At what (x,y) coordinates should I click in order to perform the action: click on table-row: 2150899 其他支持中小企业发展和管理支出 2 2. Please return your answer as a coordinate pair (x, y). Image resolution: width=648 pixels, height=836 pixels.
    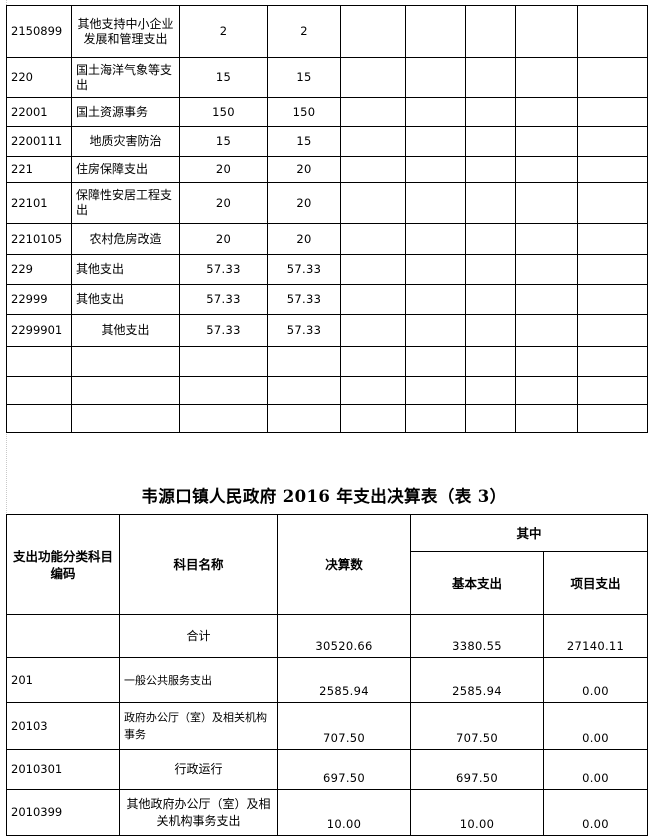
    Looking at the image, I should click on (327, 31).